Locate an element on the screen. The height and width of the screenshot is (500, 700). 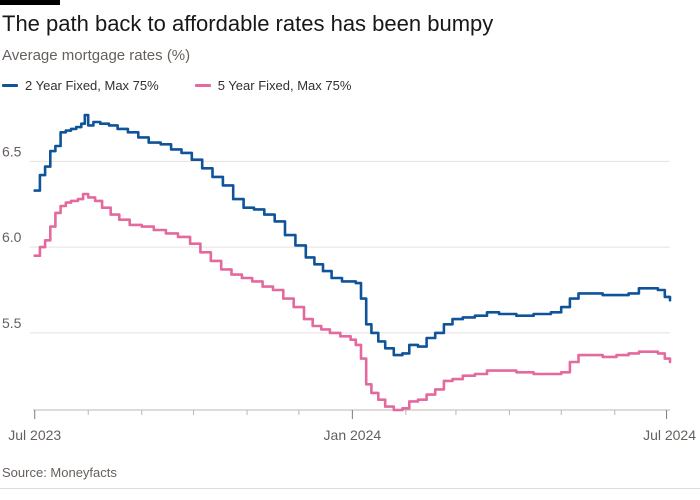
legend-swatch-5y is located at coordinates (202, 85).